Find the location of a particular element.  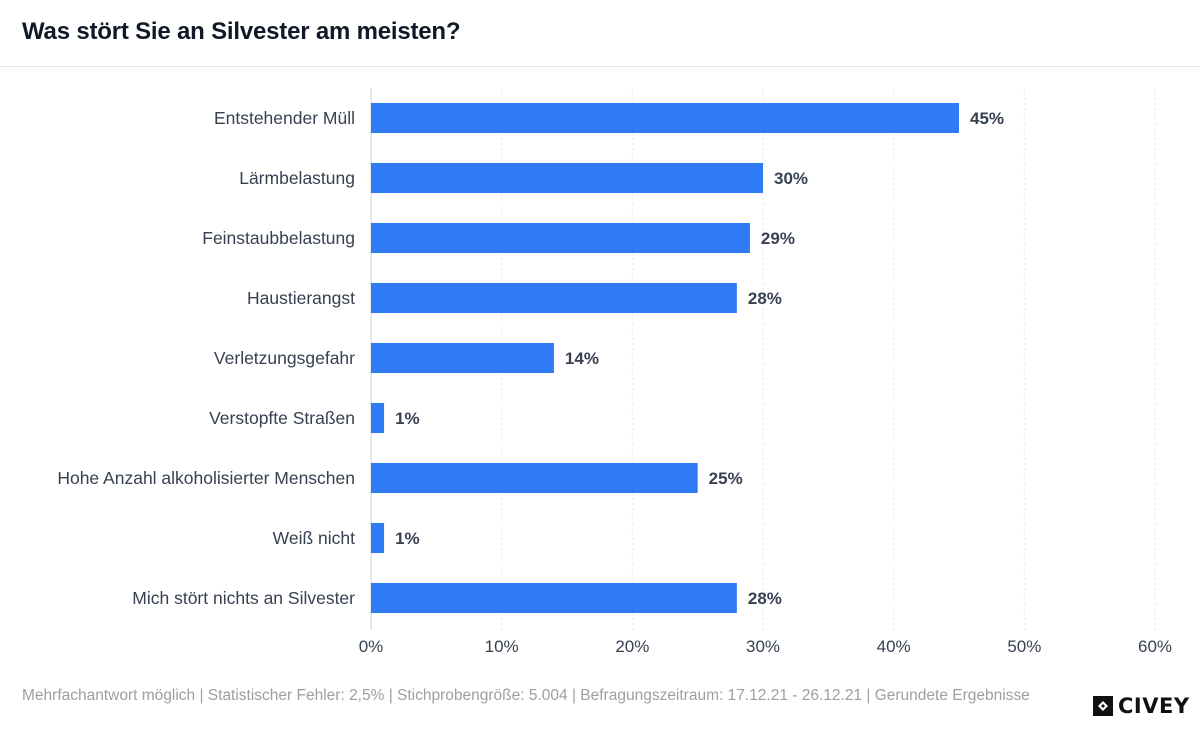

x-tick-label: 50% is located at coordinates (1024, 646).